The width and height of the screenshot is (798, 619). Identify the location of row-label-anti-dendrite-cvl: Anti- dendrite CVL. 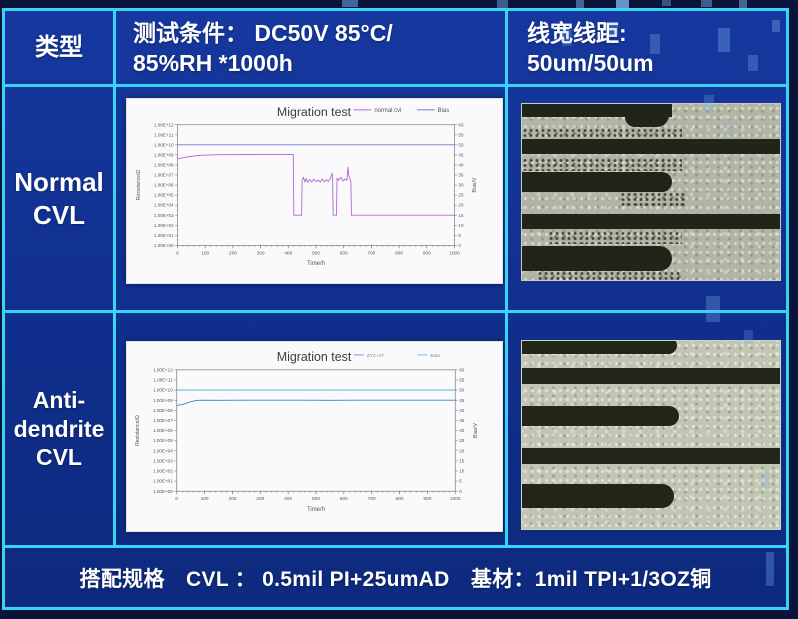
(59, 428).